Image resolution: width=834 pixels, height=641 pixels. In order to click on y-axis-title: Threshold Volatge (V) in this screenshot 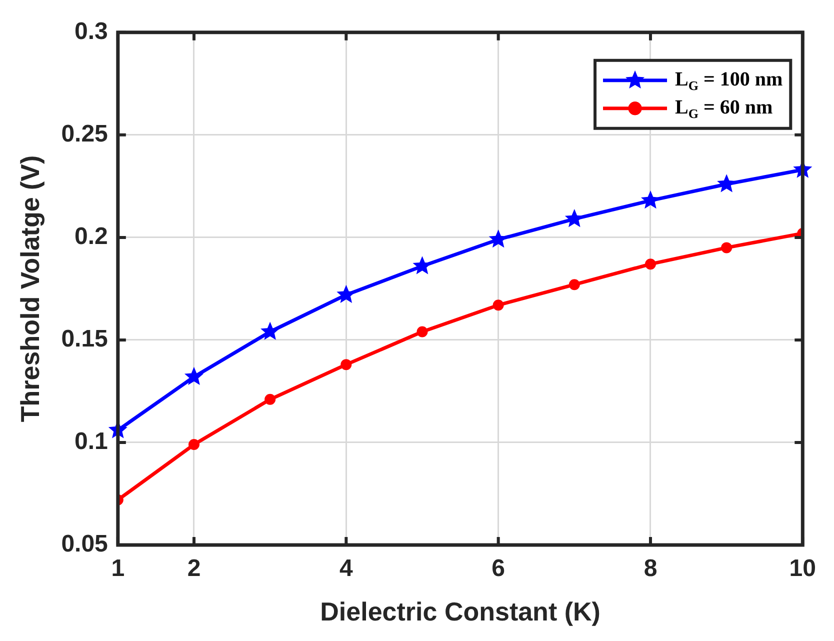, I will do `click(29, 288)`.